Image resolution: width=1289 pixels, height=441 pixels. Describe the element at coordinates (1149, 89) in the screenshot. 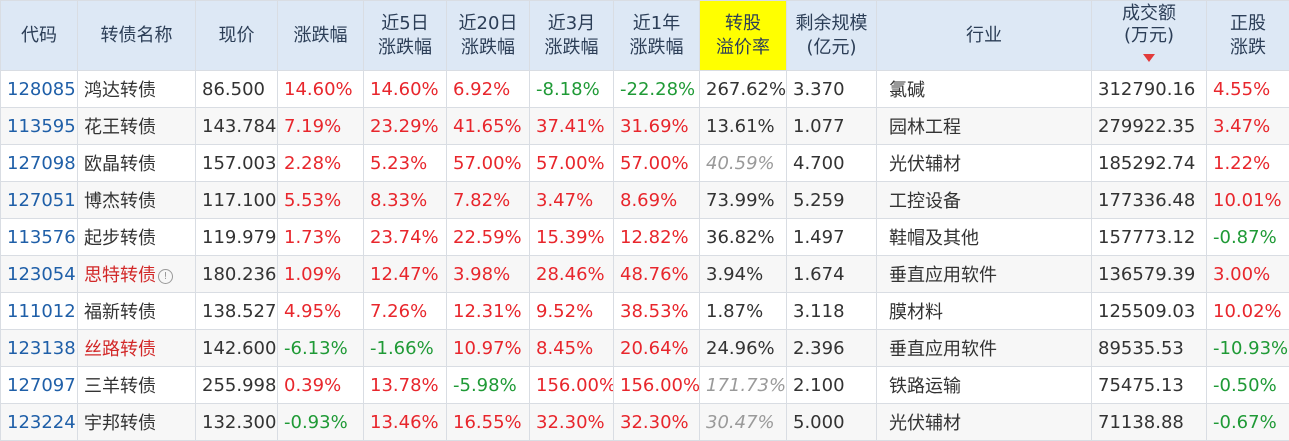

I see `cell-turnover: 312790.16` at that location.